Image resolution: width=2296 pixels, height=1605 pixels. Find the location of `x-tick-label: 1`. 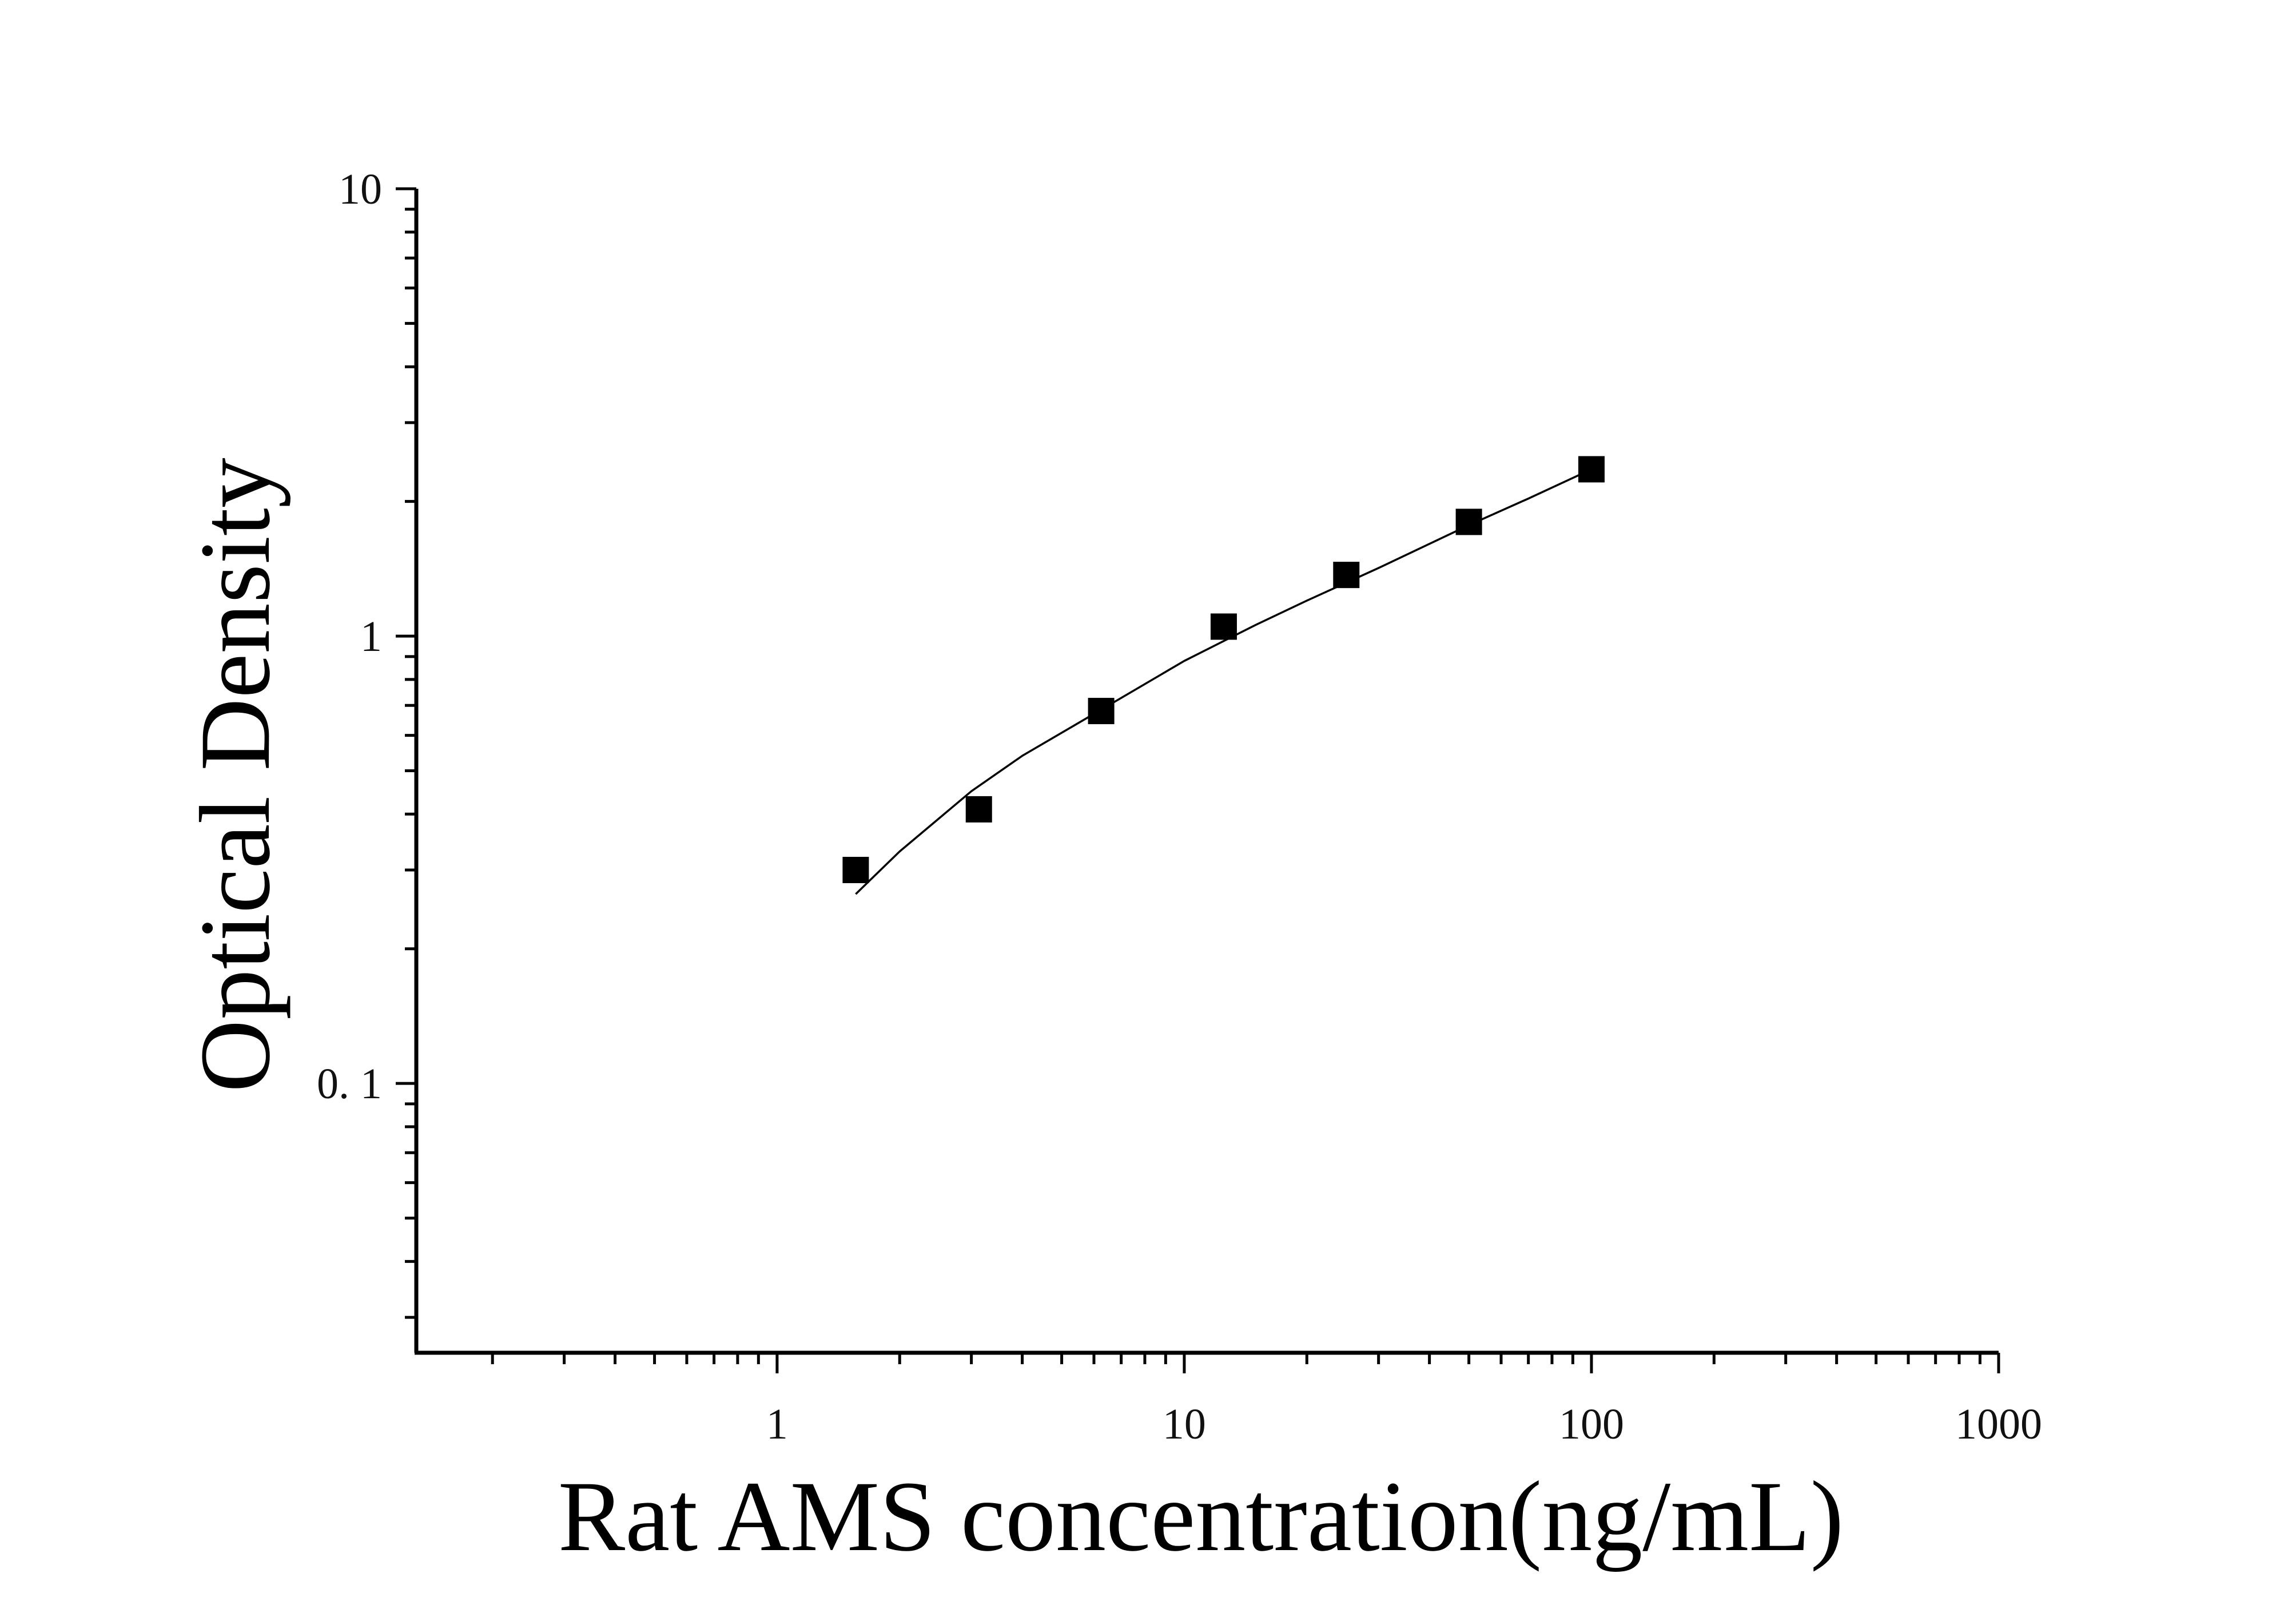

x-tick-label: 1 is located at coordinates (777, 1424).